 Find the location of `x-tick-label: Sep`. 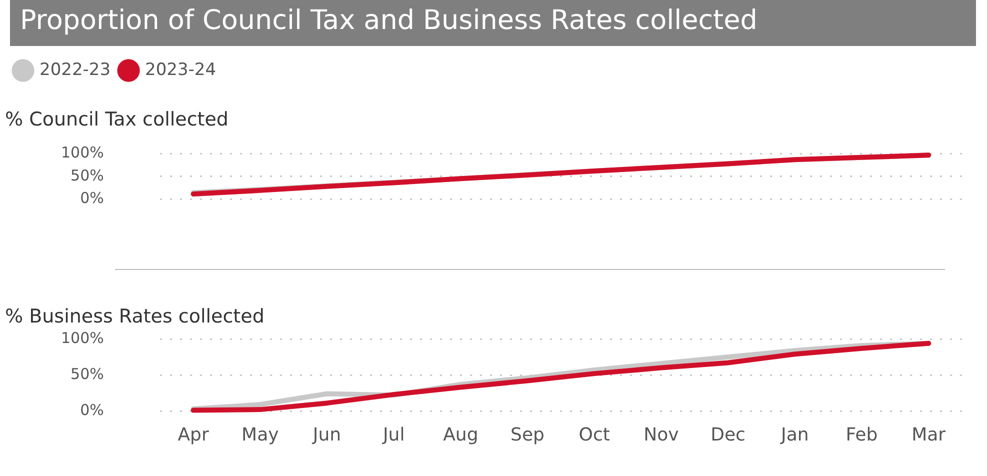

x-tick-label: Sep is located at coordinates (527, 435).